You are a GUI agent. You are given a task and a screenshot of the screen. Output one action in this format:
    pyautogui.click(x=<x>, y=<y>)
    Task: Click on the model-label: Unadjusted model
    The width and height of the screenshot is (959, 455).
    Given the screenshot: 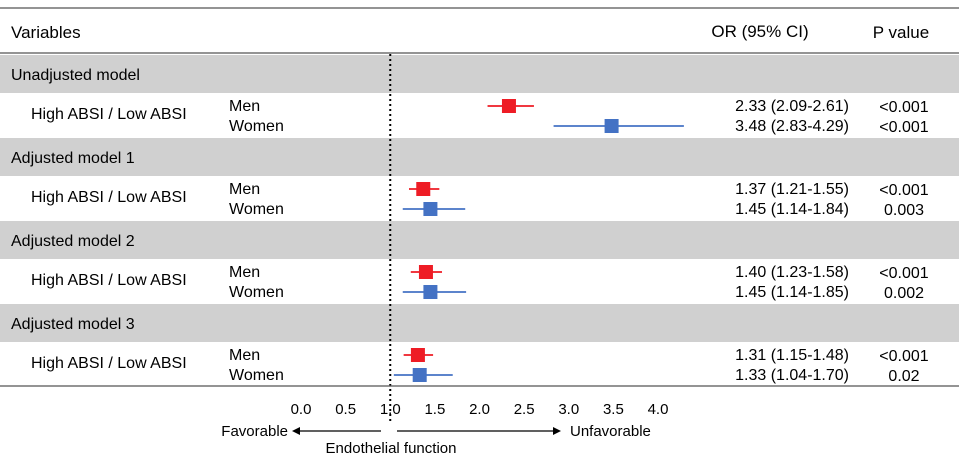 What is the action you would take?
    pyautogui.click(x=75, y=75)
    